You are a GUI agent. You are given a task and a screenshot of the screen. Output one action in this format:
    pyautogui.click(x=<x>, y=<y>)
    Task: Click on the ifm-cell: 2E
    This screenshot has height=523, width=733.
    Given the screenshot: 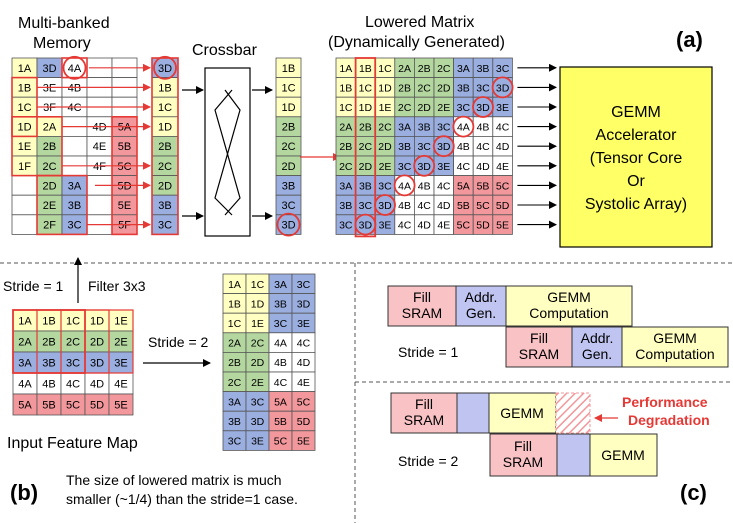 What is the action you would take?
    pyautogui.click(x=121, y=341)
    